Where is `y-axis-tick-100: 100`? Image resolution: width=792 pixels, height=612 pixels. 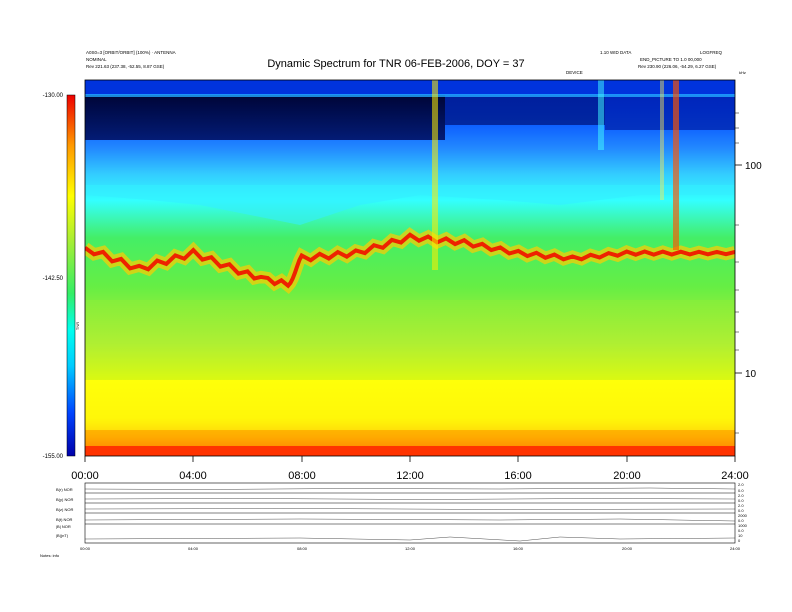
y-axis-tick-100: 100 is located at coordinates (753, 166).